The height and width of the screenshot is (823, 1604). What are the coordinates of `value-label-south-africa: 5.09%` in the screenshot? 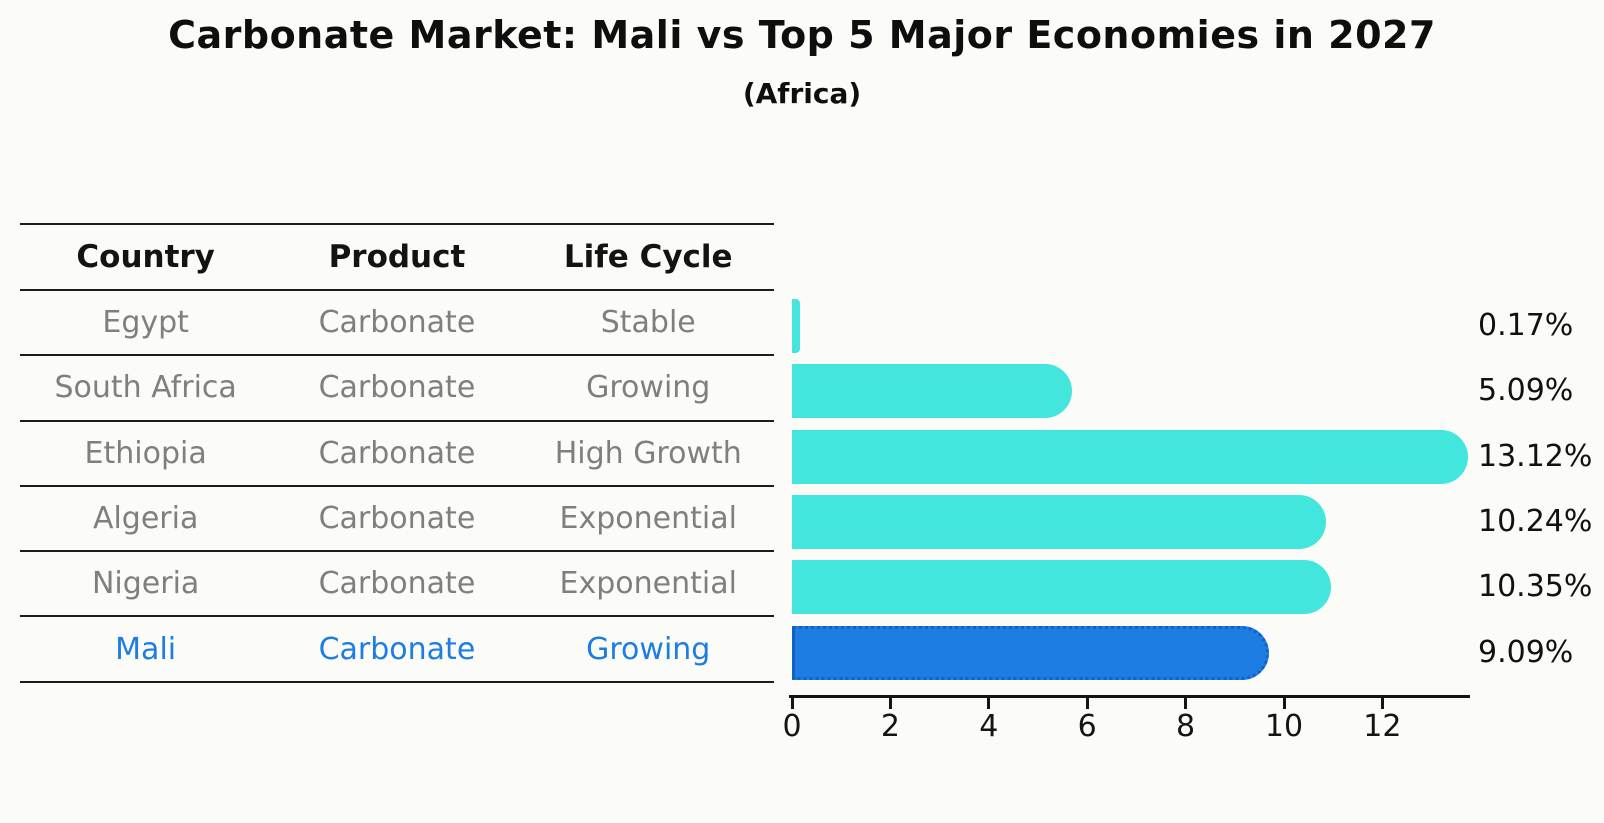 It's located at (1526, 391).